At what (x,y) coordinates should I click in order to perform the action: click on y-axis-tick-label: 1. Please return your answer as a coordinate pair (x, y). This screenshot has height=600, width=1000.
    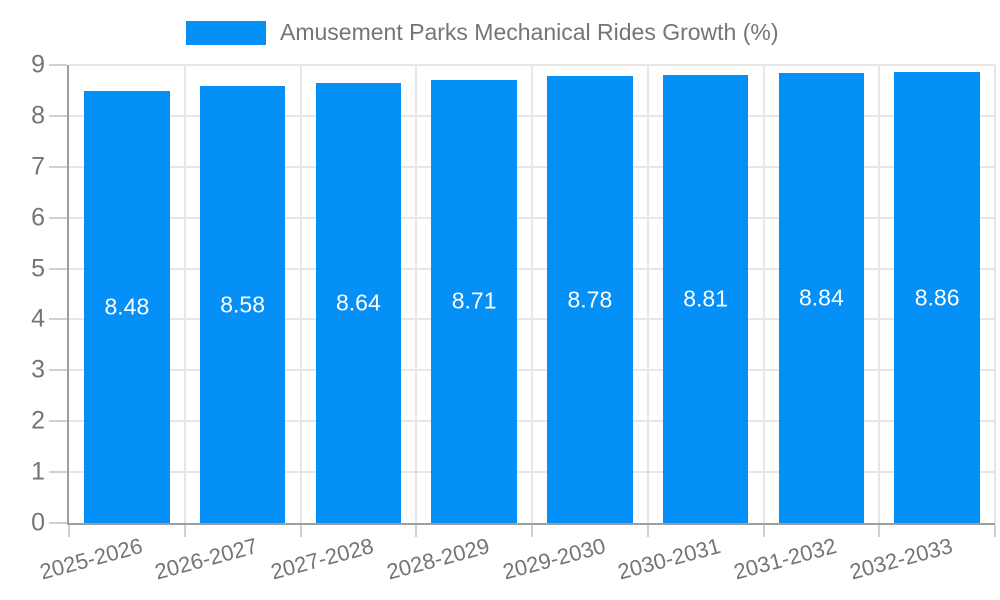
    Looking at the image, I should click on (38, 471).